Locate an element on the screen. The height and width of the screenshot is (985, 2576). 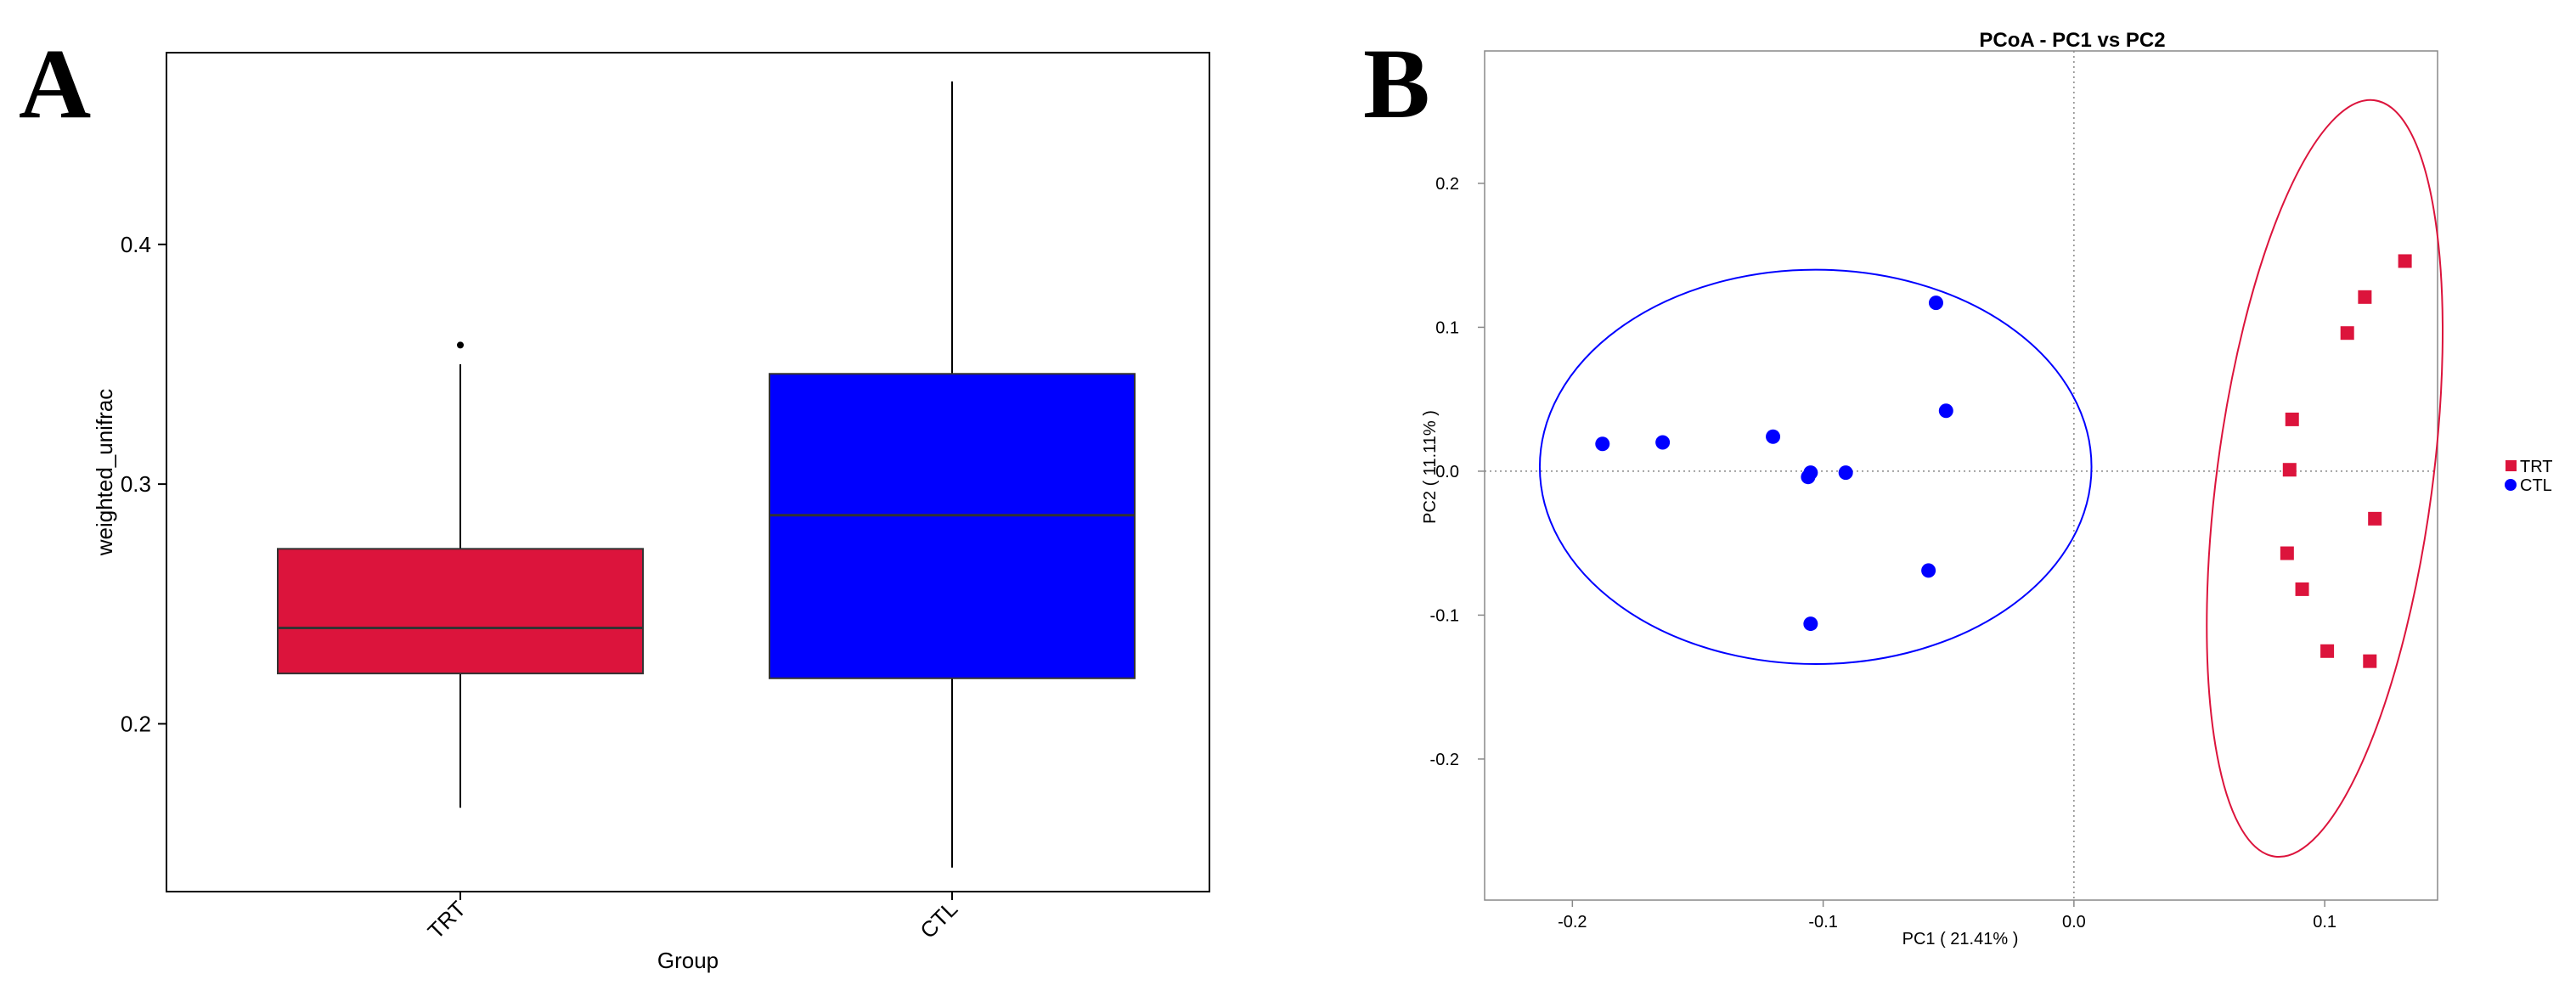
boxplot-y-tick-label: 0.4 is located at coordinates (136, 244).